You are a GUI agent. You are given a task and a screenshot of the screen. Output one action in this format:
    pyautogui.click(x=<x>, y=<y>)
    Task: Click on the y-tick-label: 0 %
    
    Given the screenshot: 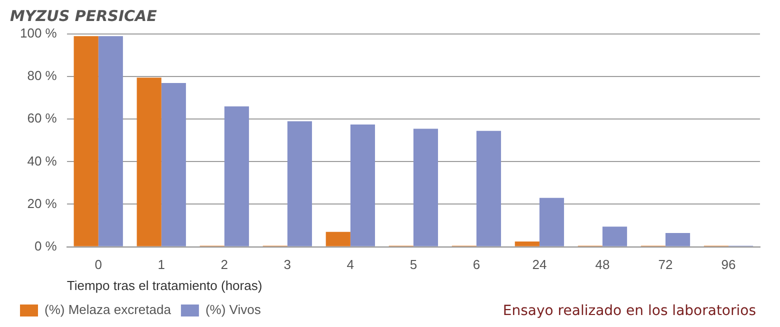 What is the action you would take?
    pyautogui.click(x=46, y=246)
    